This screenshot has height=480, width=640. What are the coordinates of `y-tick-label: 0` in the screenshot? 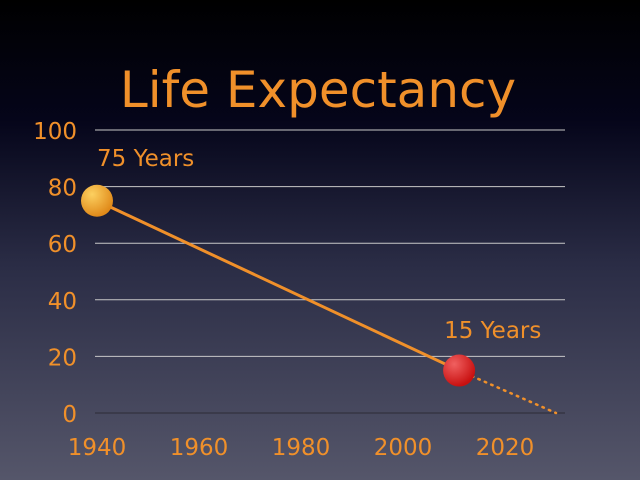 It's located at (69, 415).